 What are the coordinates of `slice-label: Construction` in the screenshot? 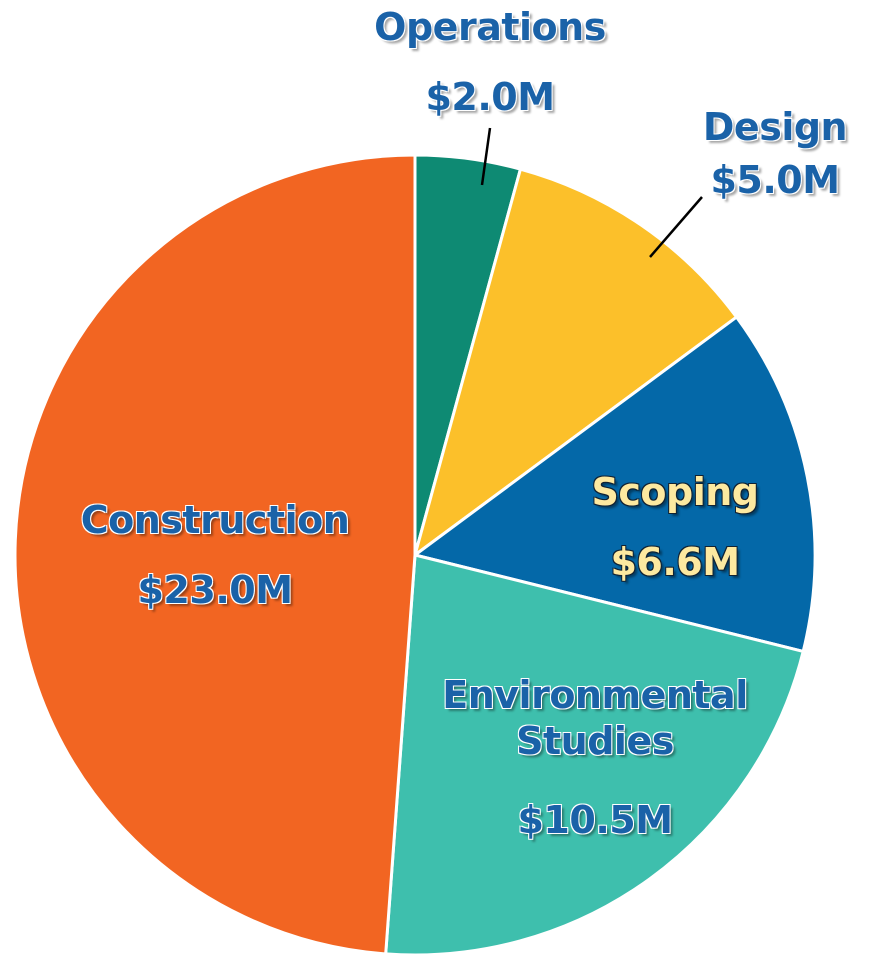 It's located at (215, 520).